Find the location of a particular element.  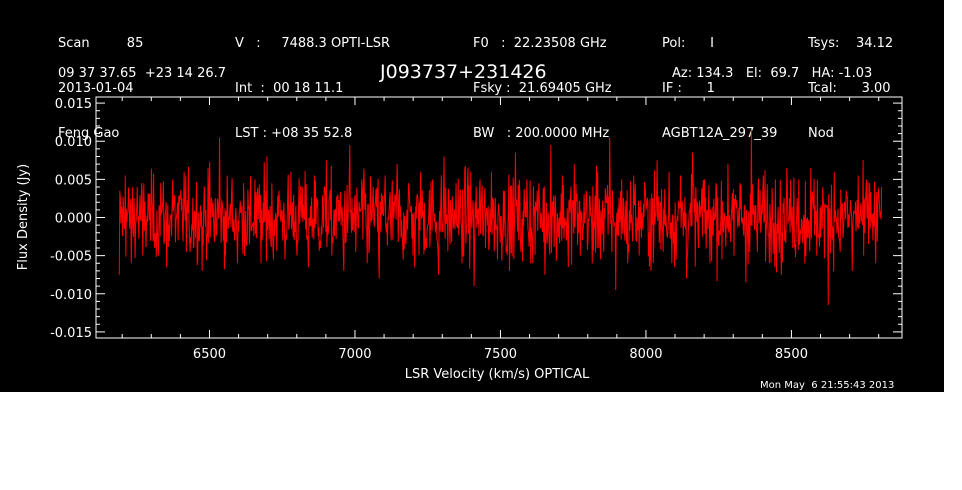

x-tick-label: 7500 is located at coordinates (500, 354).